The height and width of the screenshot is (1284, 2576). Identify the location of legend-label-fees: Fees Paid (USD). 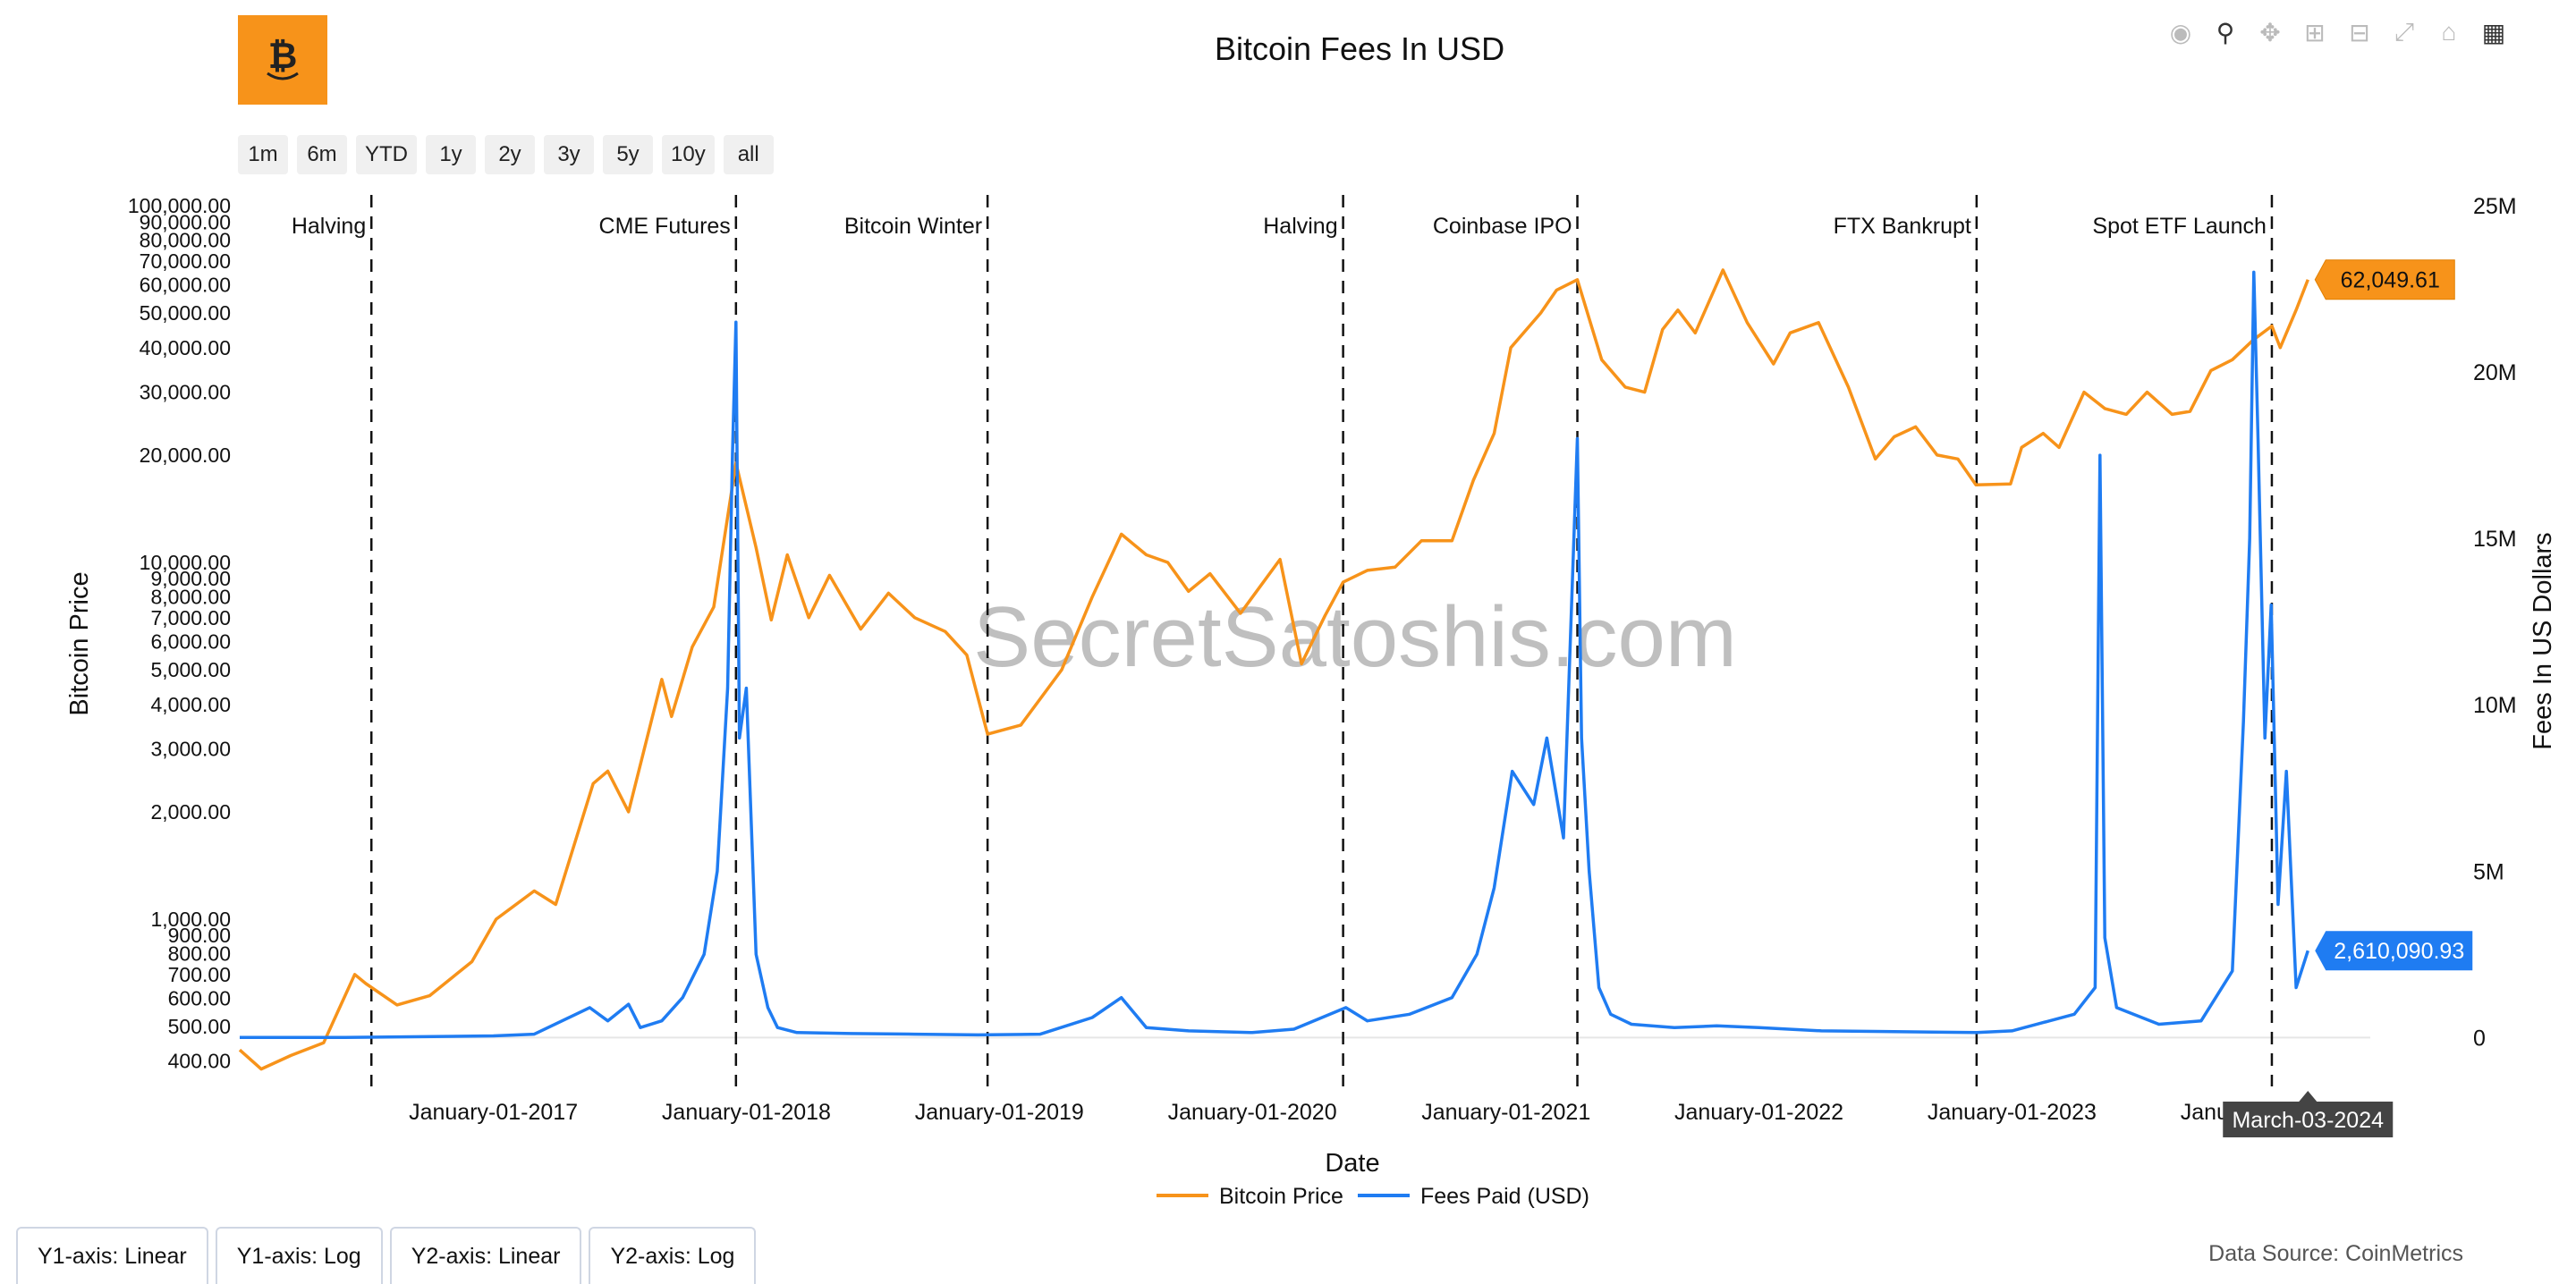
(1504, 1196).